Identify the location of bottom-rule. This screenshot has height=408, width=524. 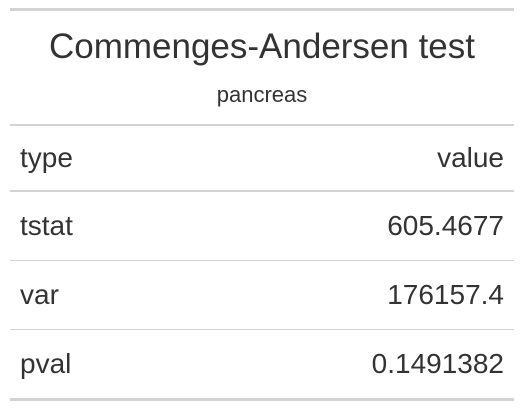
(262, 399).